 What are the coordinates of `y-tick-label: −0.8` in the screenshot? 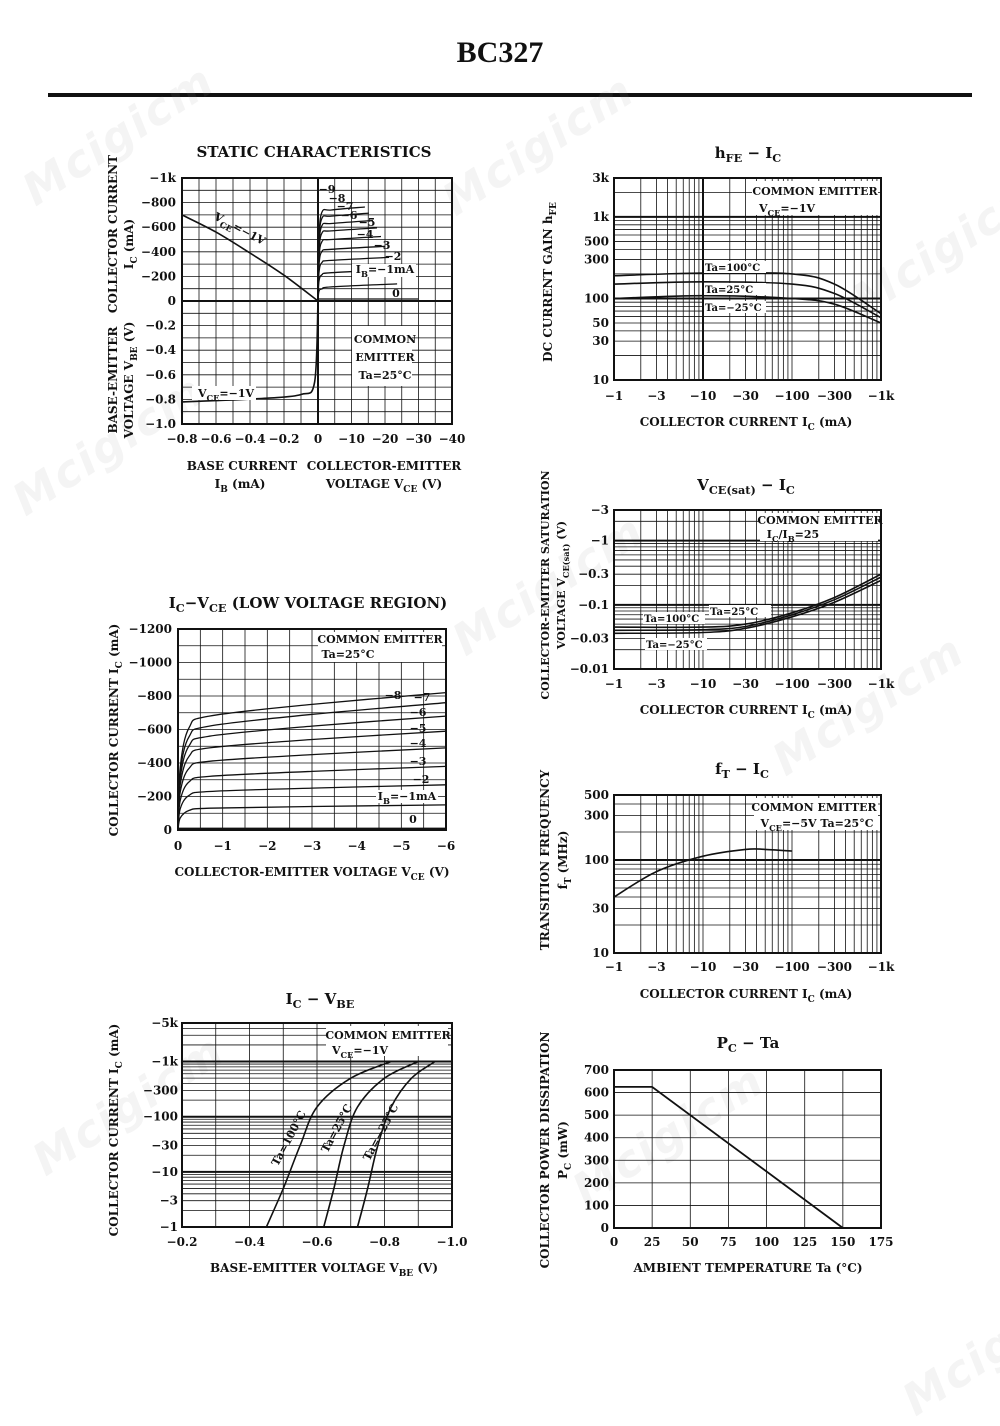 It's located at (160, 399).